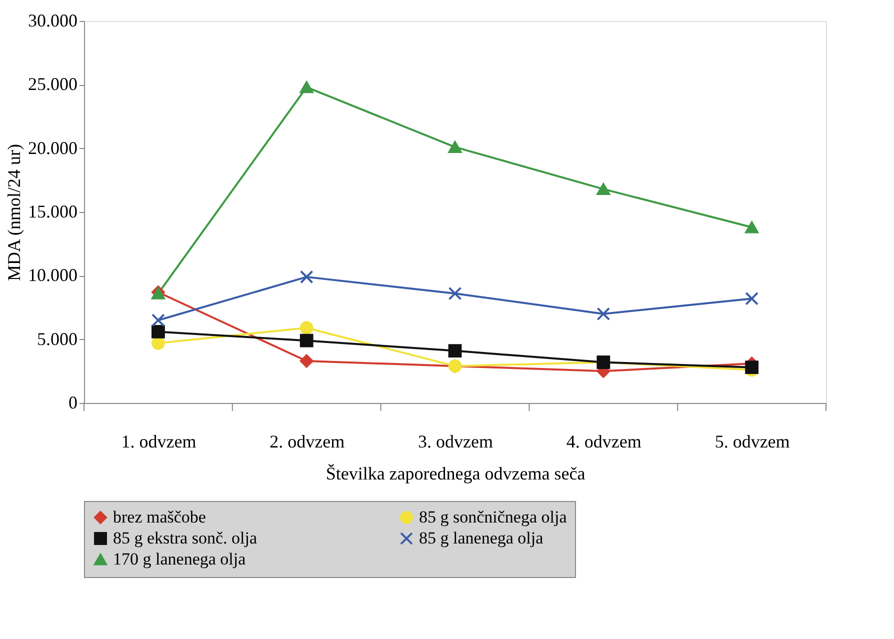 Image resolution: width=894 pixels, height=639 pixels. Describe the element at coordinates (752, 442) in the screenshot. I see `x-tick-label: 5. odvzem` at that location.